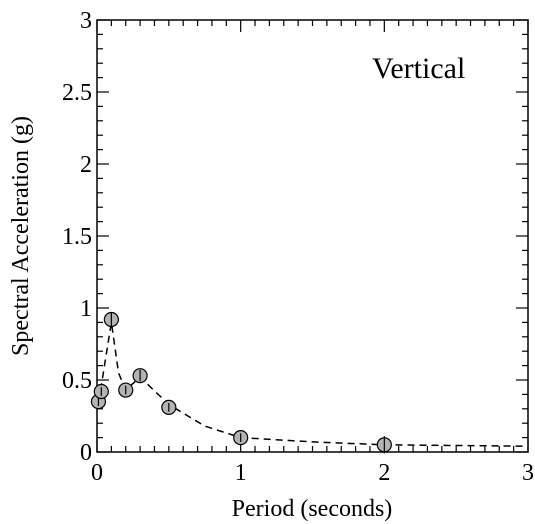  I want to click on y-tick-label: 0, so click(86, 453).